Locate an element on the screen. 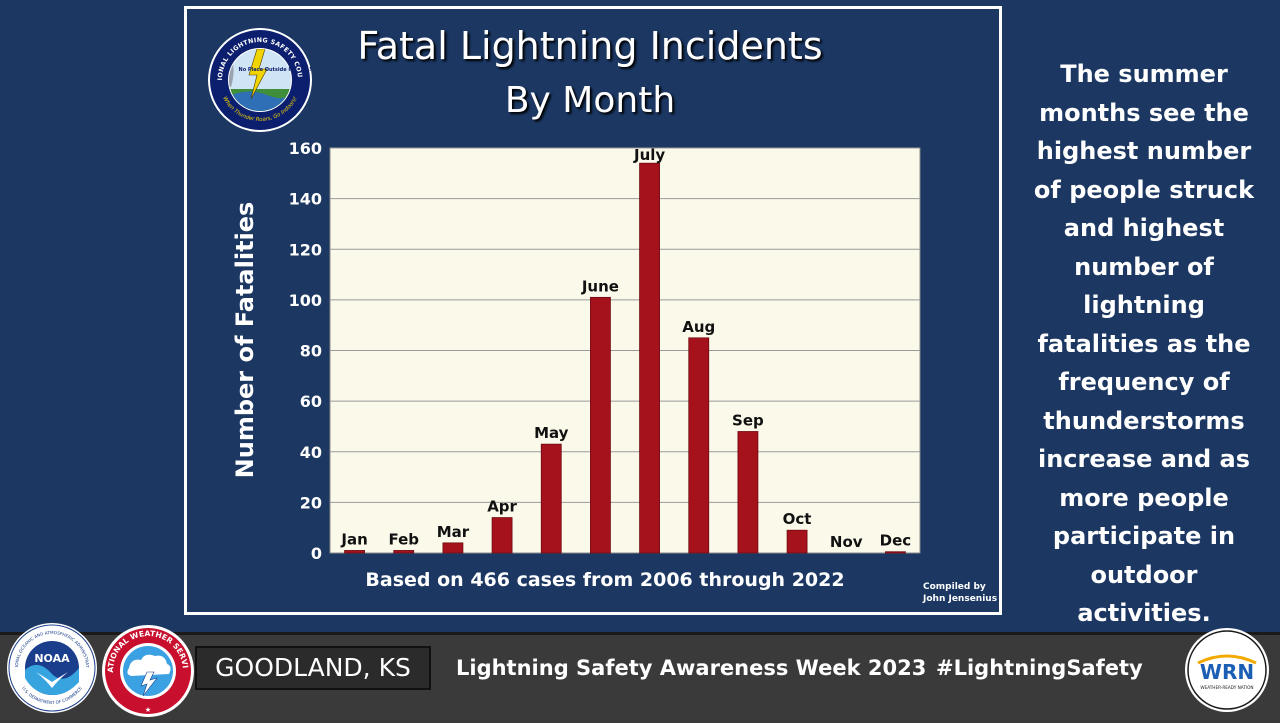 This screenshot has width=1280, height=723. bar-category-label: Nov is located at coordinates (846, 542).